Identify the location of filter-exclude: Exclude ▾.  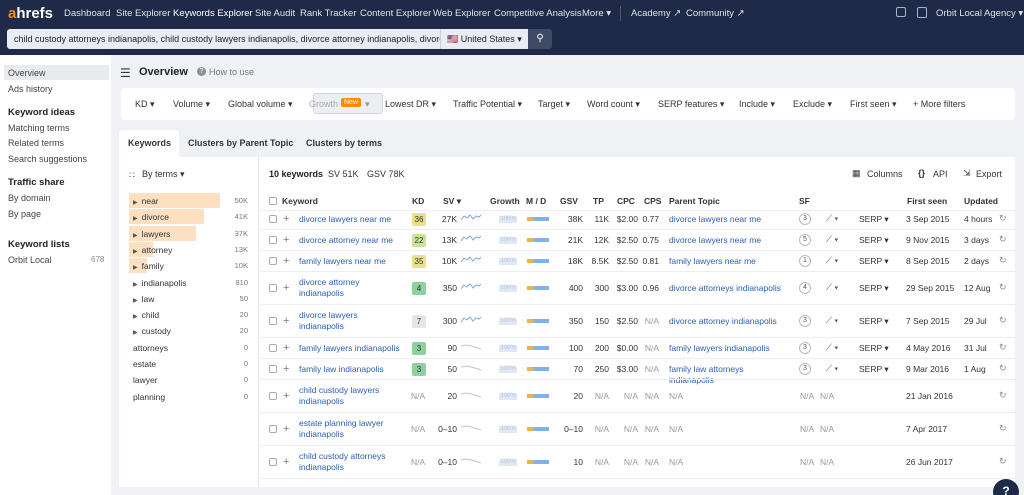
(813, 104).